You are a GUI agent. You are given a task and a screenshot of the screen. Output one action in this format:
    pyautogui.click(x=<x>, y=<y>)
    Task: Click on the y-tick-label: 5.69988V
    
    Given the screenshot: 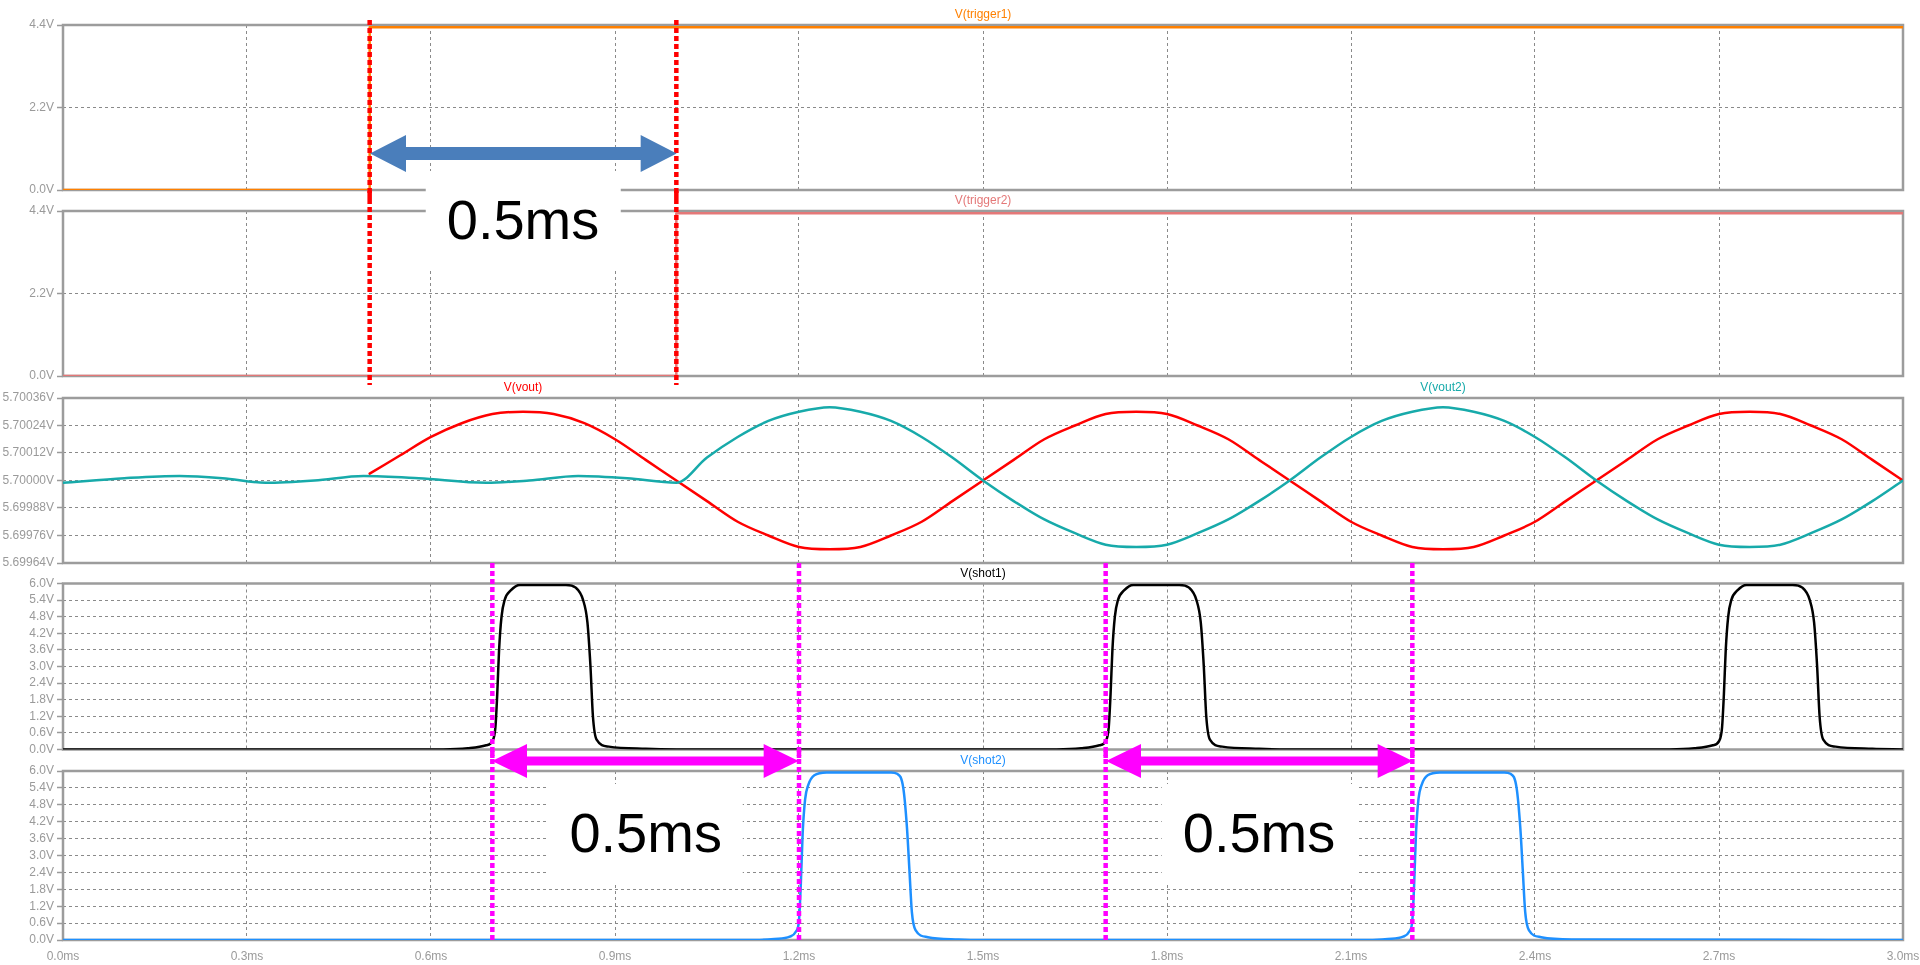 What is the action you would take?
    pyautogui.click(x=28, y=507)
    